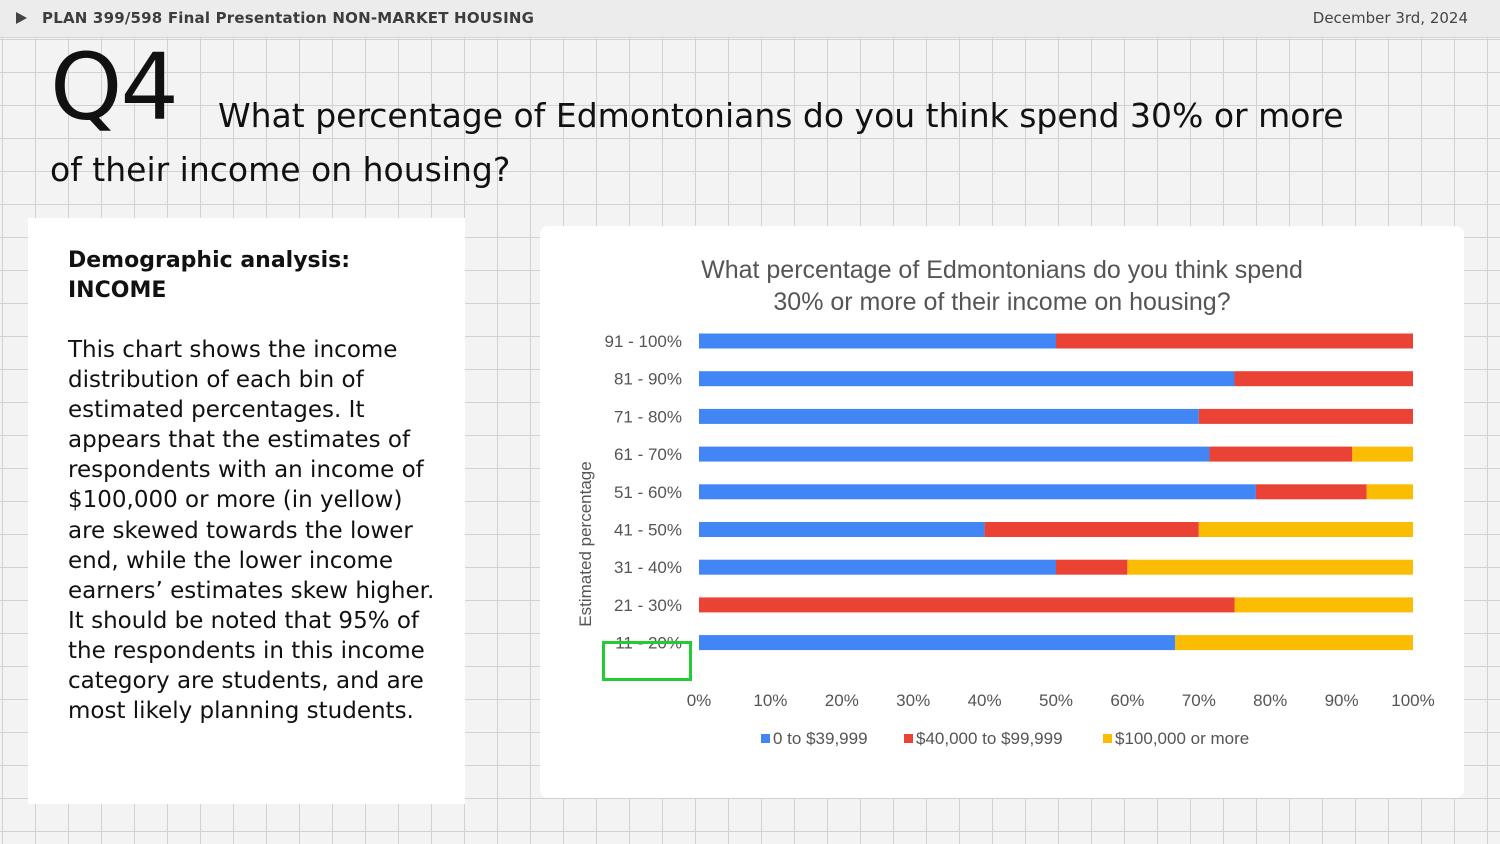  I want to click on x-tick-label: 20%, so click(842, 700).